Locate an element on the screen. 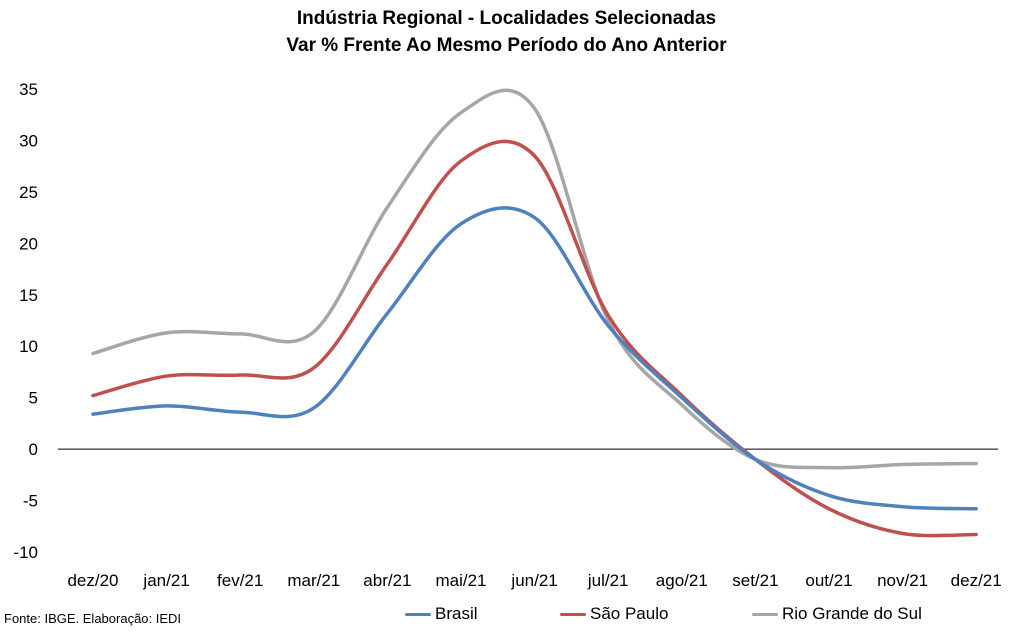  x-tick-label: jun/21 is located at coordinates (533, 580).